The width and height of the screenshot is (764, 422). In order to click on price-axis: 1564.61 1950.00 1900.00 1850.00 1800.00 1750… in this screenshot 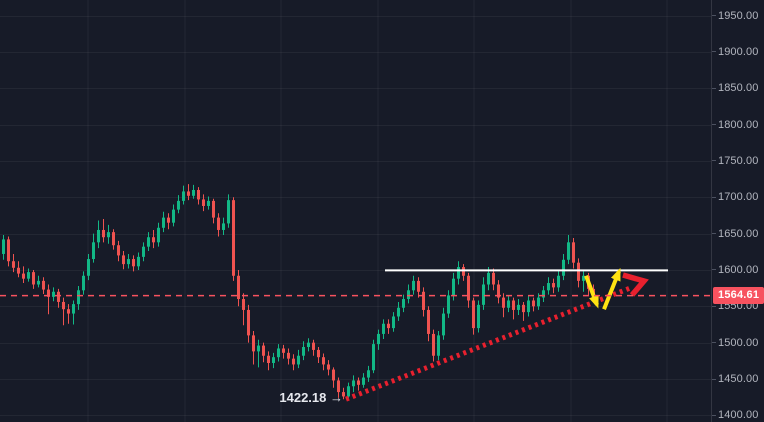, I will do `click(737, 211)`.